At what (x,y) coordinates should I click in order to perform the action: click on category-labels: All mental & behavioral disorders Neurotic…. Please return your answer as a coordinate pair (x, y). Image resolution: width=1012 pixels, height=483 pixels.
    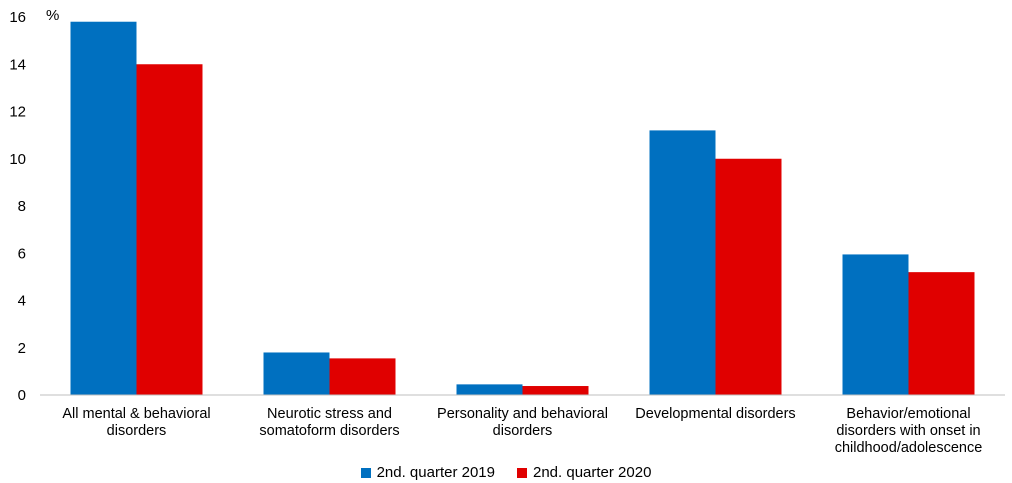
    Looking at the image, I should click on (522, 431).